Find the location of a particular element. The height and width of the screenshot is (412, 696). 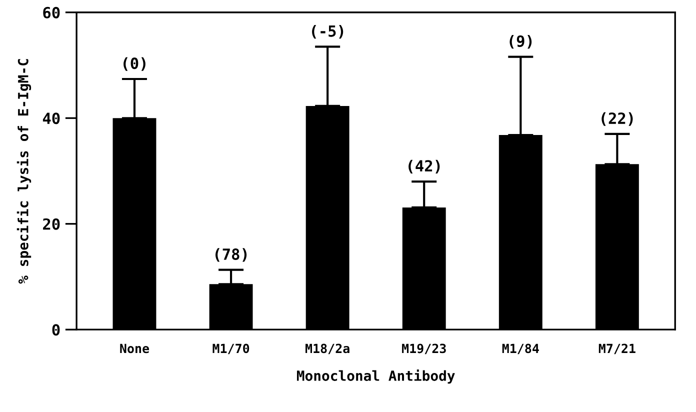

annotation: (-5) is located at coordinates (328, 32).